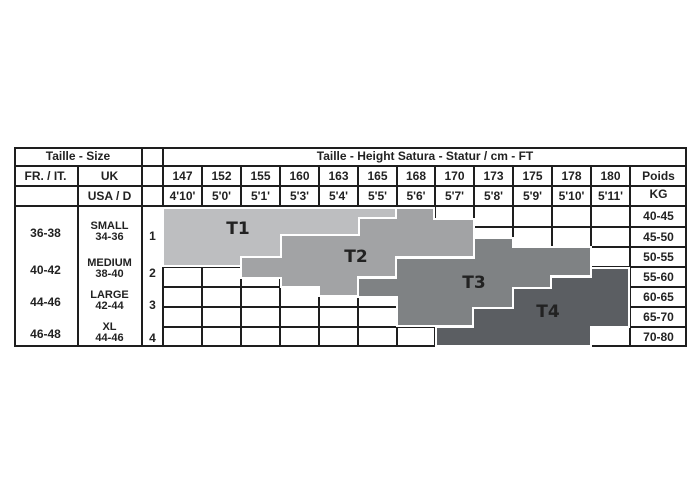 Image resolution: width=700 pixels, height=500 pixels. What do you see at coordinates (109, 326) in the screenshot?
I see `uk-size-name: XL` at bounding box center [109, 326].